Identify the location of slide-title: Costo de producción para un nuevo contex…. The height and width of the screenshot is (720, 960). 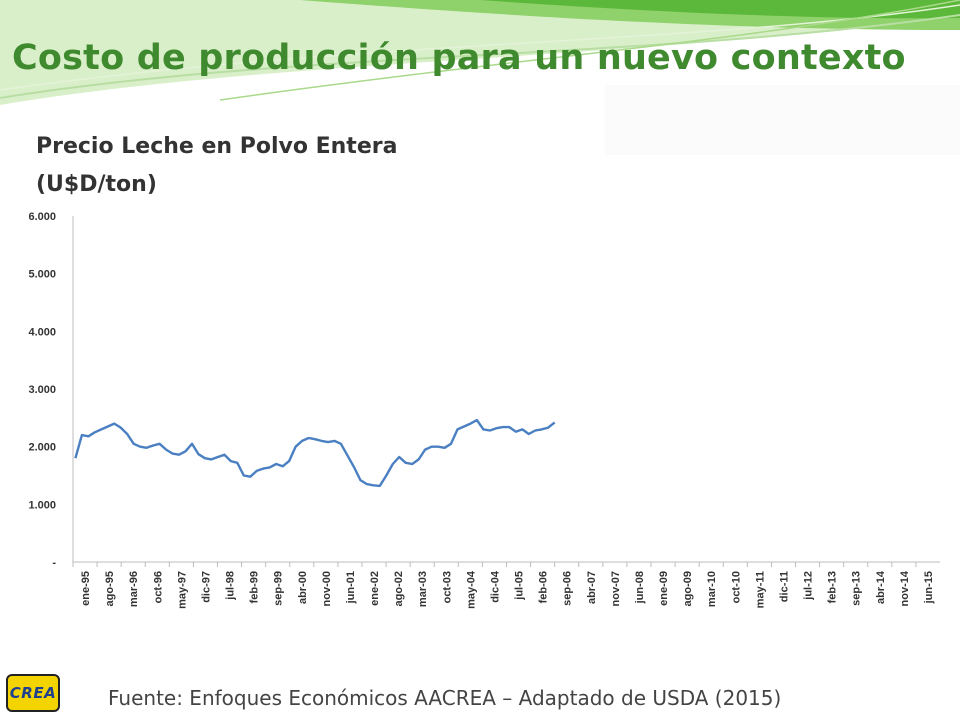
(459, 58).